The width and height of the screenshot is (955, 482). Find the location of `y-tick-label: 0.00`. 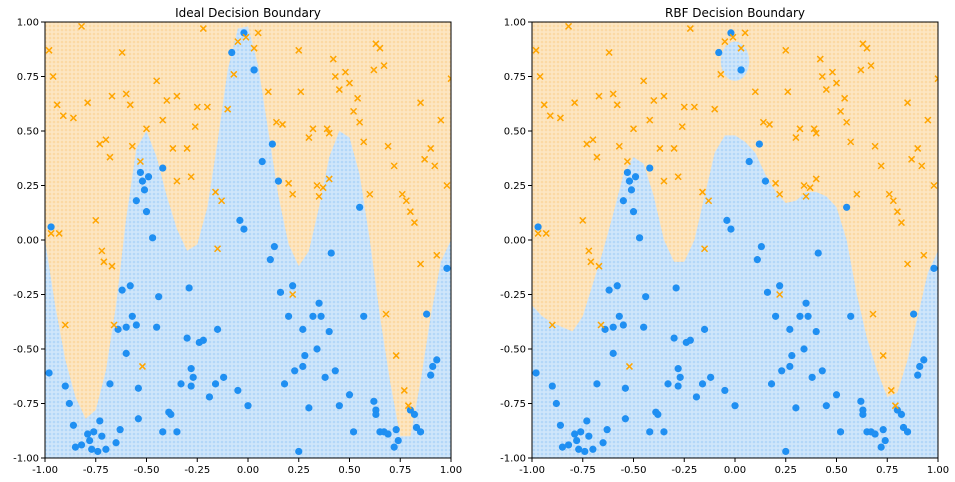

y-tick-label: 0.00 is located at coordinates (515, 241).